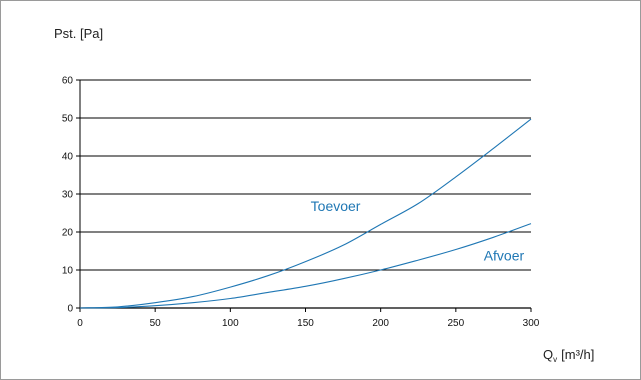 This screenshot has width=641, height=380. What do you see at coordinates (68, 119) in the screenshot?
I see `y-tick-label-50: 50` at bounding box center [68, 119].